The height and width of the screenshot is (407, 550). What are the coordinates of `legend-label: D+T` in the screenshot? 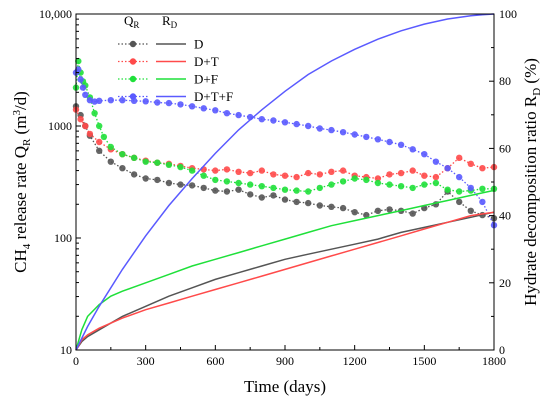 It's located at (206, 61).